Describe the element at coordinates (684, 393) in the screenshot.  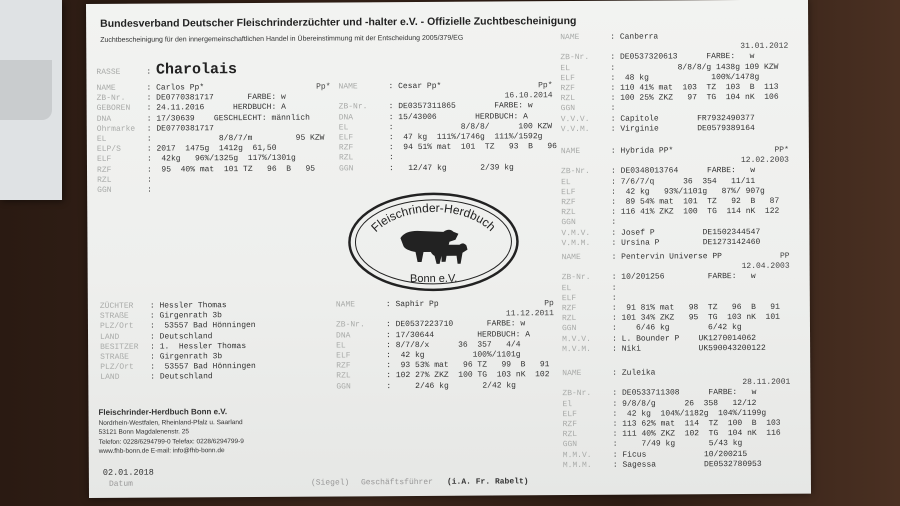
I see `field-value: : DE0533711308 FARBE: w` at that location.